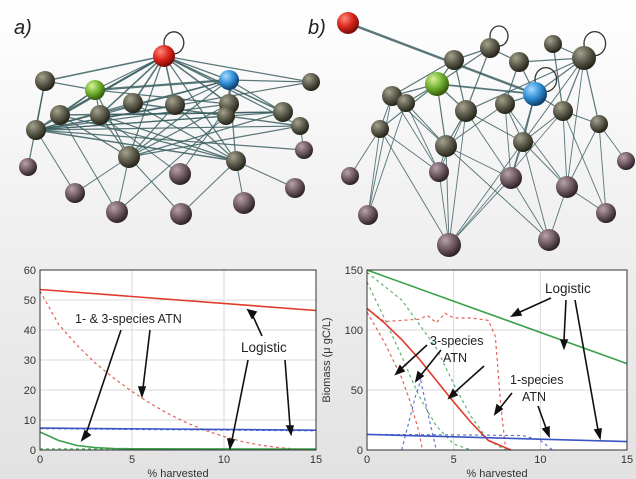 The height and width of the screenshot is (479, 636). Describe the element at coordinates (30, 301) in the screenshot. I see `chart-a-ytick-label: 50` at that location.